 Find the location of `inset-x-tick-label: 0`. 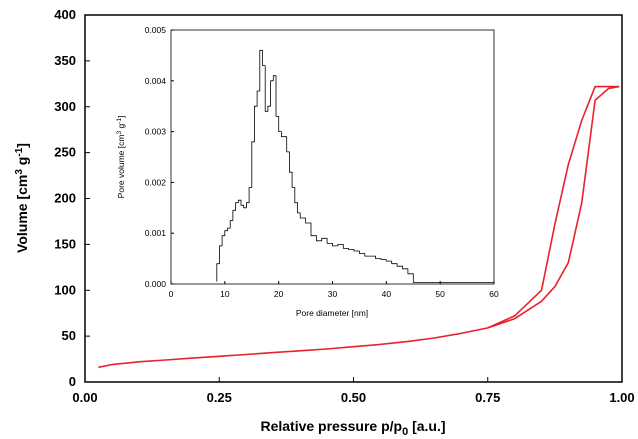

inset-x-tick-label: 0 is located at coordinates (171, 294).